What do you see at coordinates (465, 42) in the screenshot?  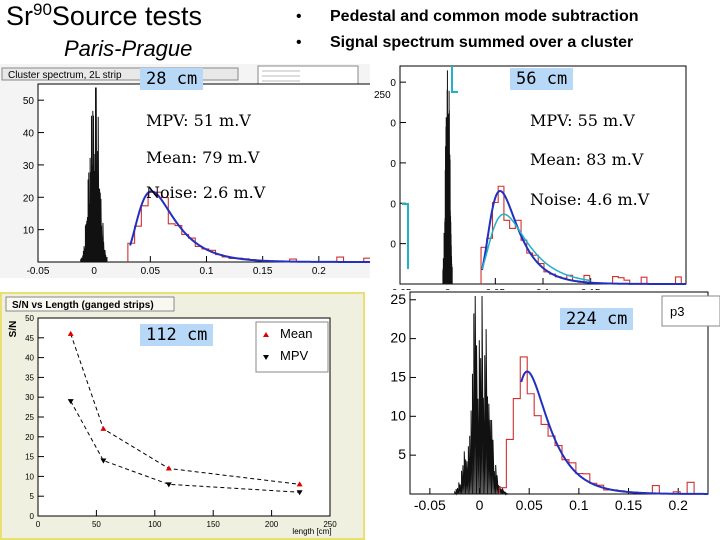 I see `bullet-item: • Signal spectrum summed over a cluster` at bounding box center [465, 42].